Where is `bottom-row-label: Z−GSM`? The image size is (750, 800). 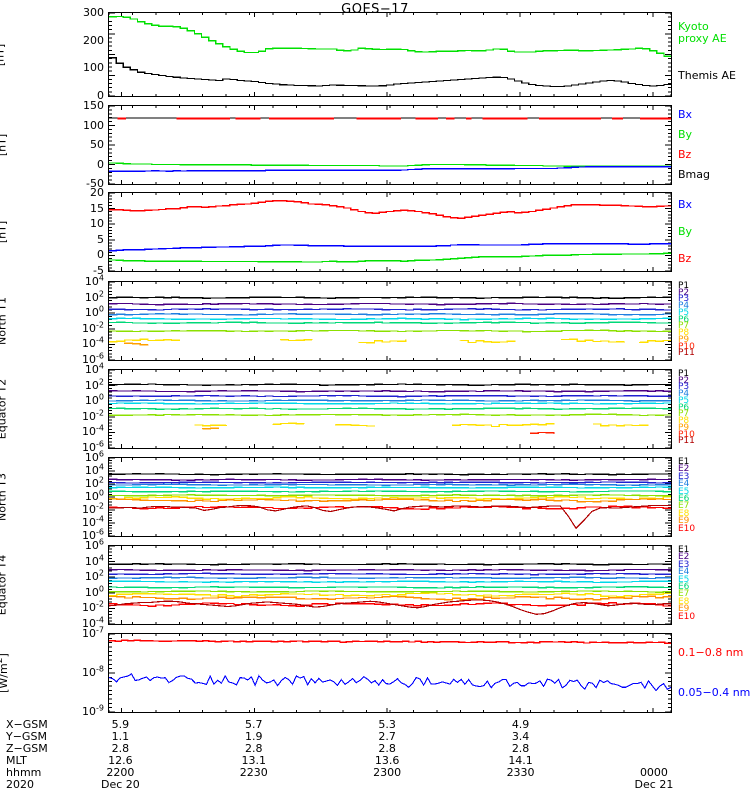 bottom-row-label: Z−GSM is located at coordinates (27, 748).